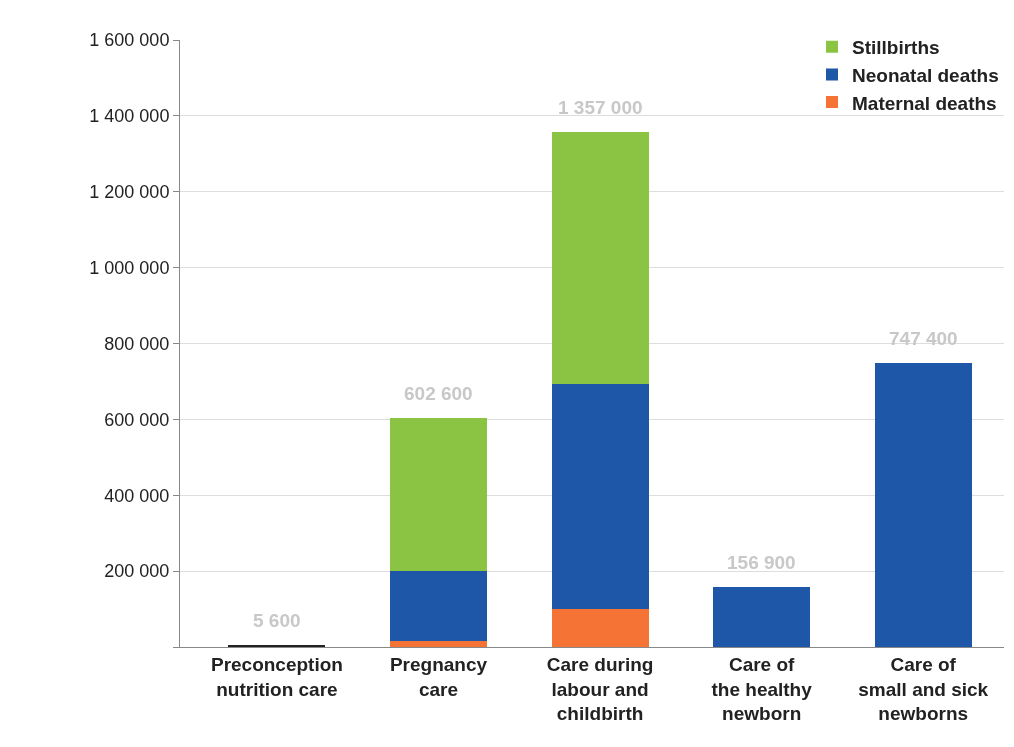 Image resolution: width=1014 pixels, height=747 pixels. What do you see at coordinates (129, 267) in the screenshot?
I see `y-tick-label: 1 000 000` at bounding box center [129, 267].